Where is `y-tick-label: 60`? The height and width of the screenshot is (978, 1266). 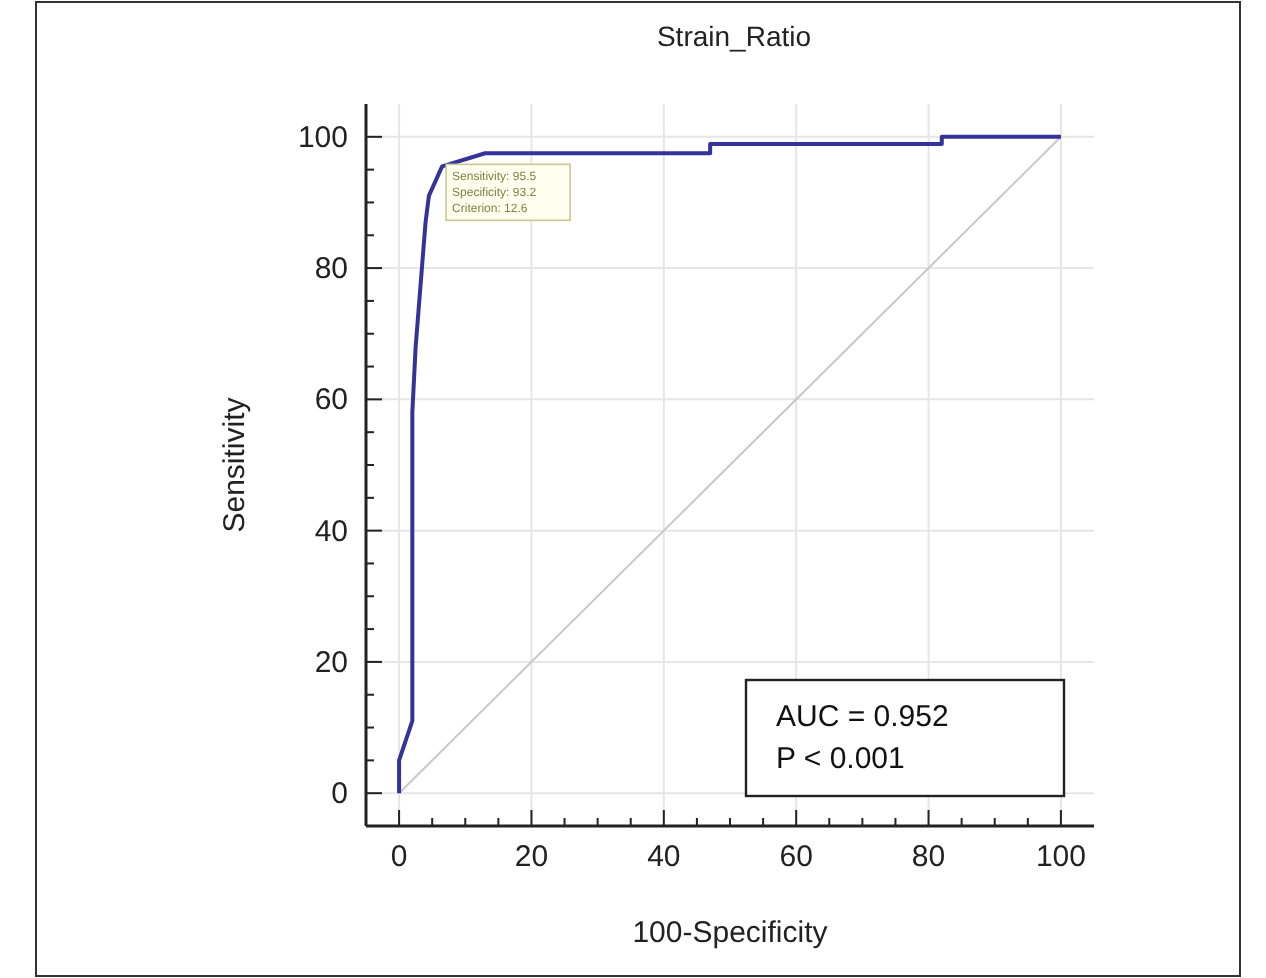 y-tick-label: 60 is located at coordinates (331, 400).